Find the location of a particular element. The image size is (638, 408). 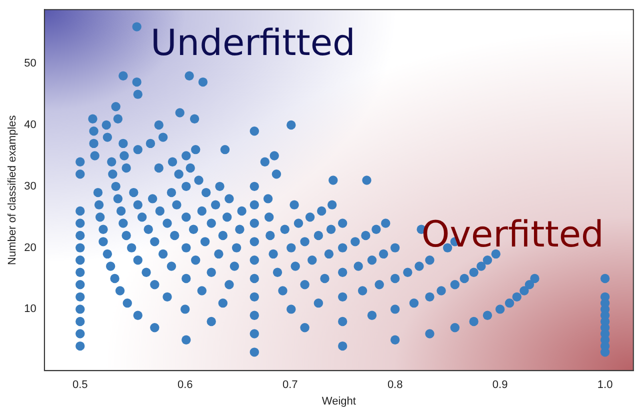

y-tick-label: 50 is located at coordinates (30, 64).